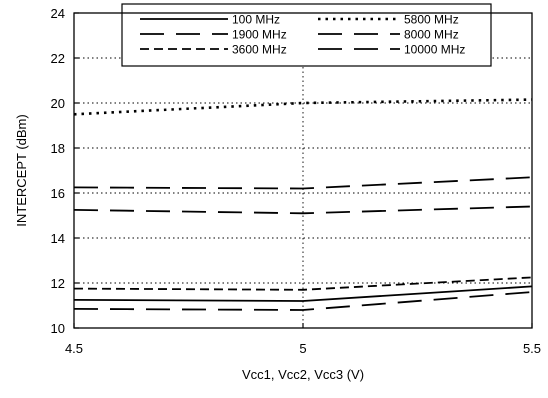 The width and height of the screenshot is (548, 398). Describe the element at coordinates (303, 293) in the screenshot. I see `series-line-100-mhz` at that location.